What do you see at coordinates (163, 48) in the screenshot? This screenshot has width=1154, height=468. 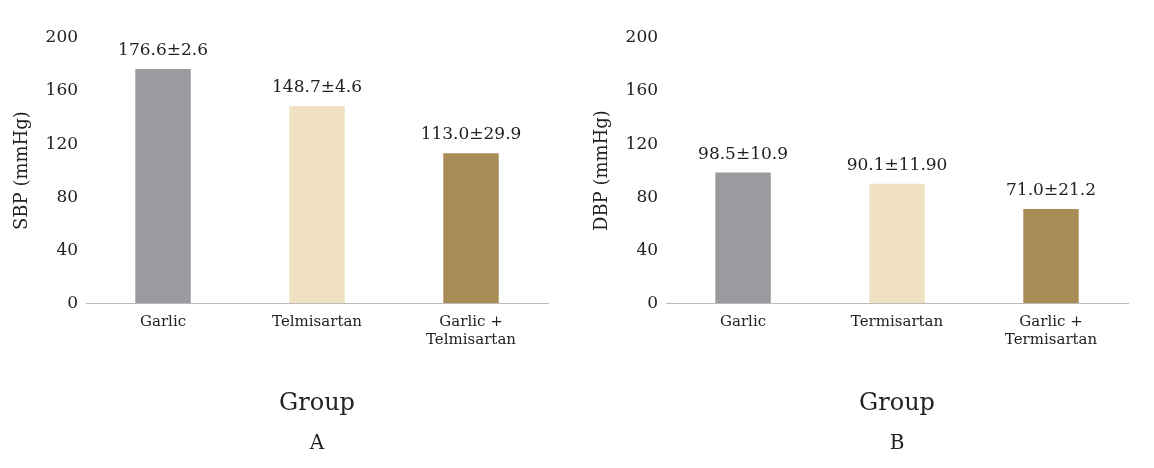 I see `data-label: 176.6±2.6` at bounding box center [163, 48].